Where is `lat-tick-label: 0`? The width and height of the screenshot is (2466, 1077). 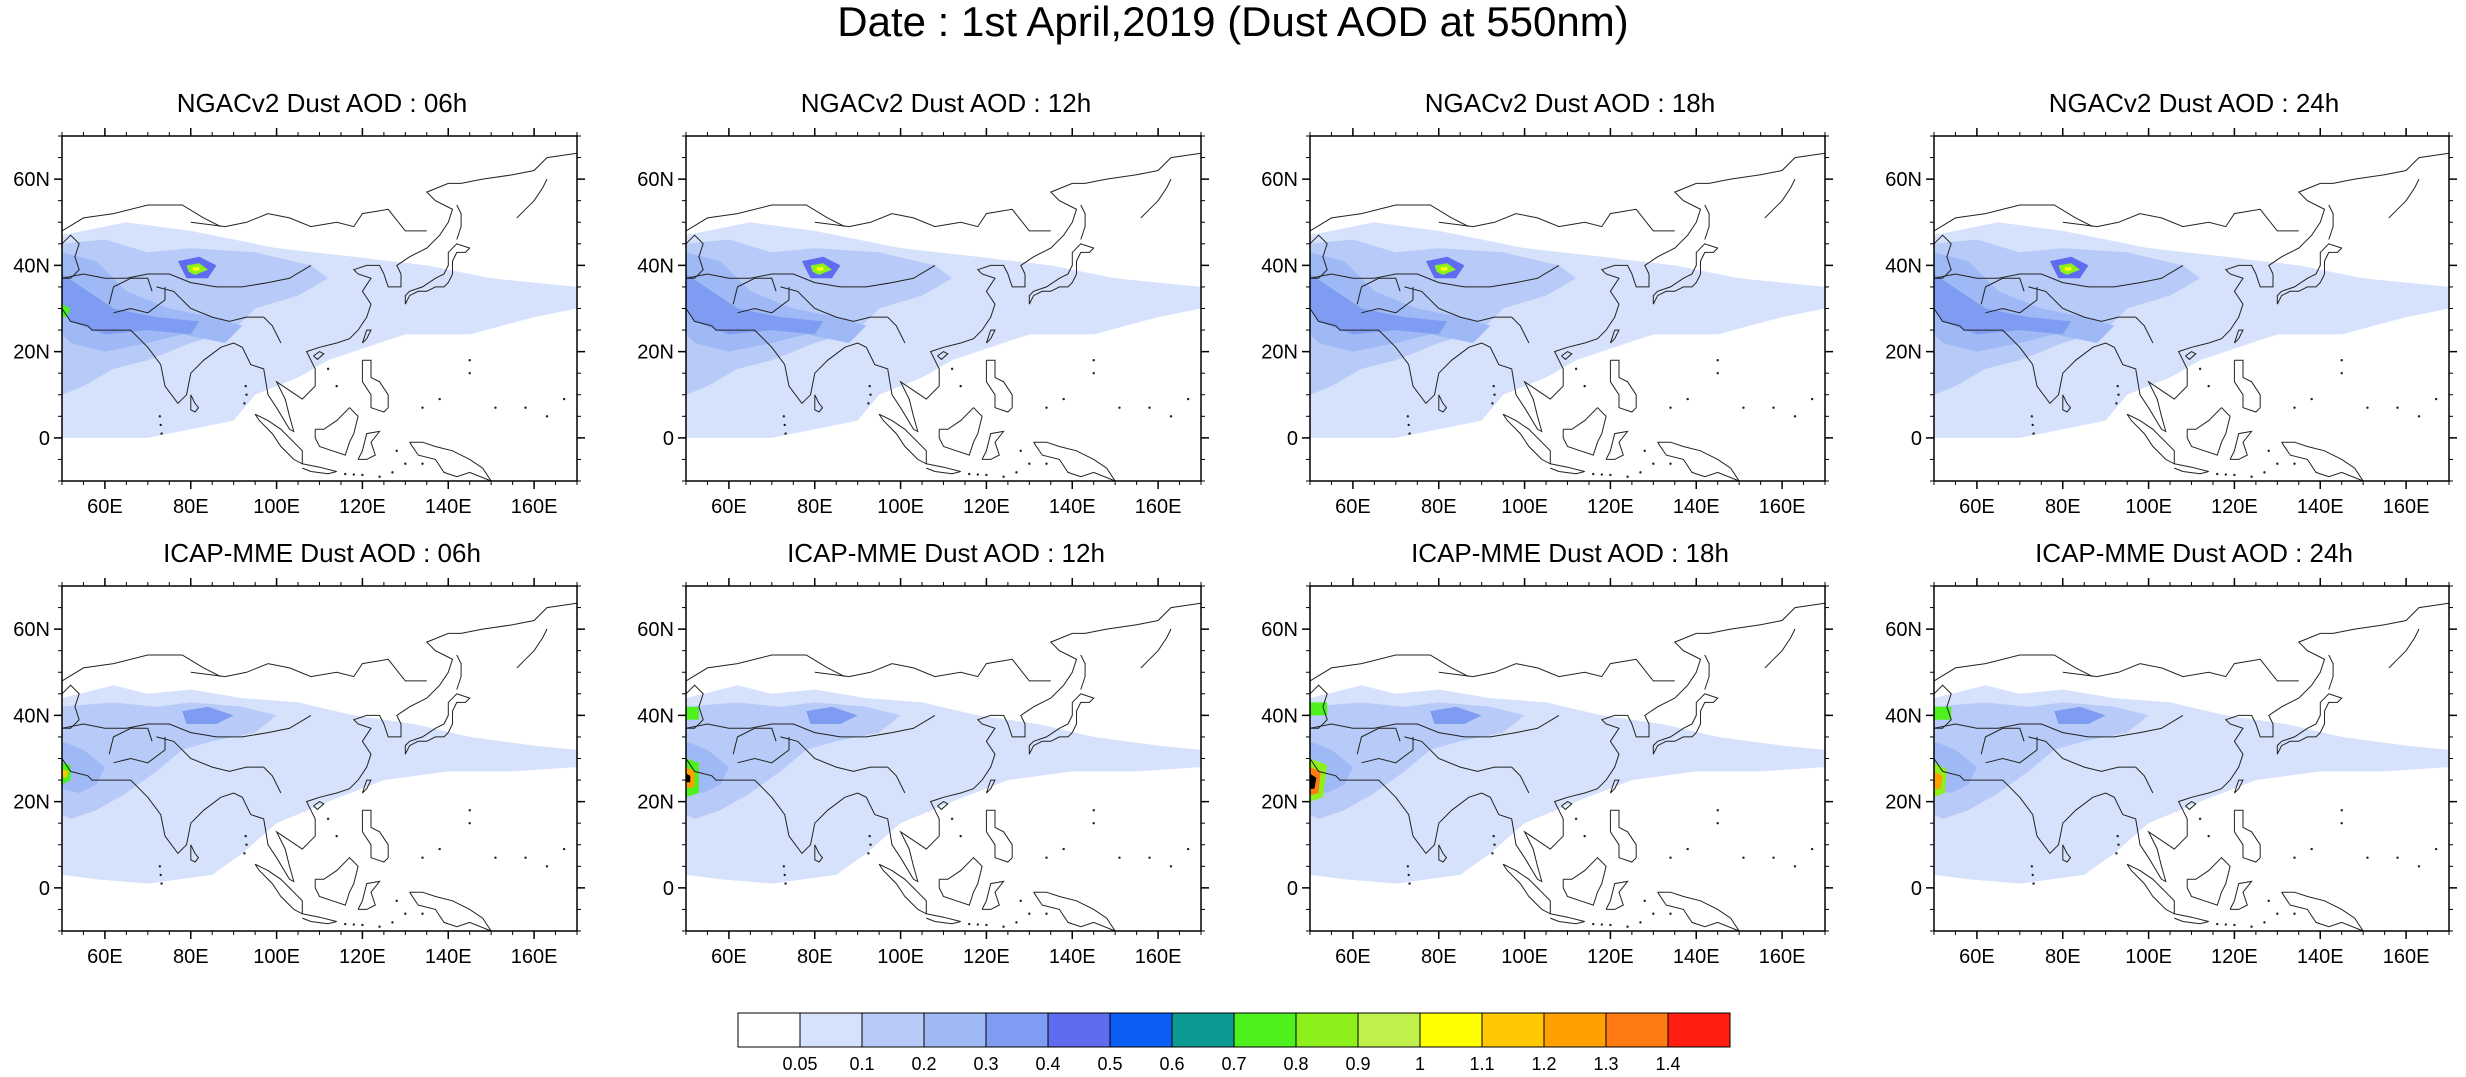
lat-tick-label: 0 is located at coordinates (1916, 889).